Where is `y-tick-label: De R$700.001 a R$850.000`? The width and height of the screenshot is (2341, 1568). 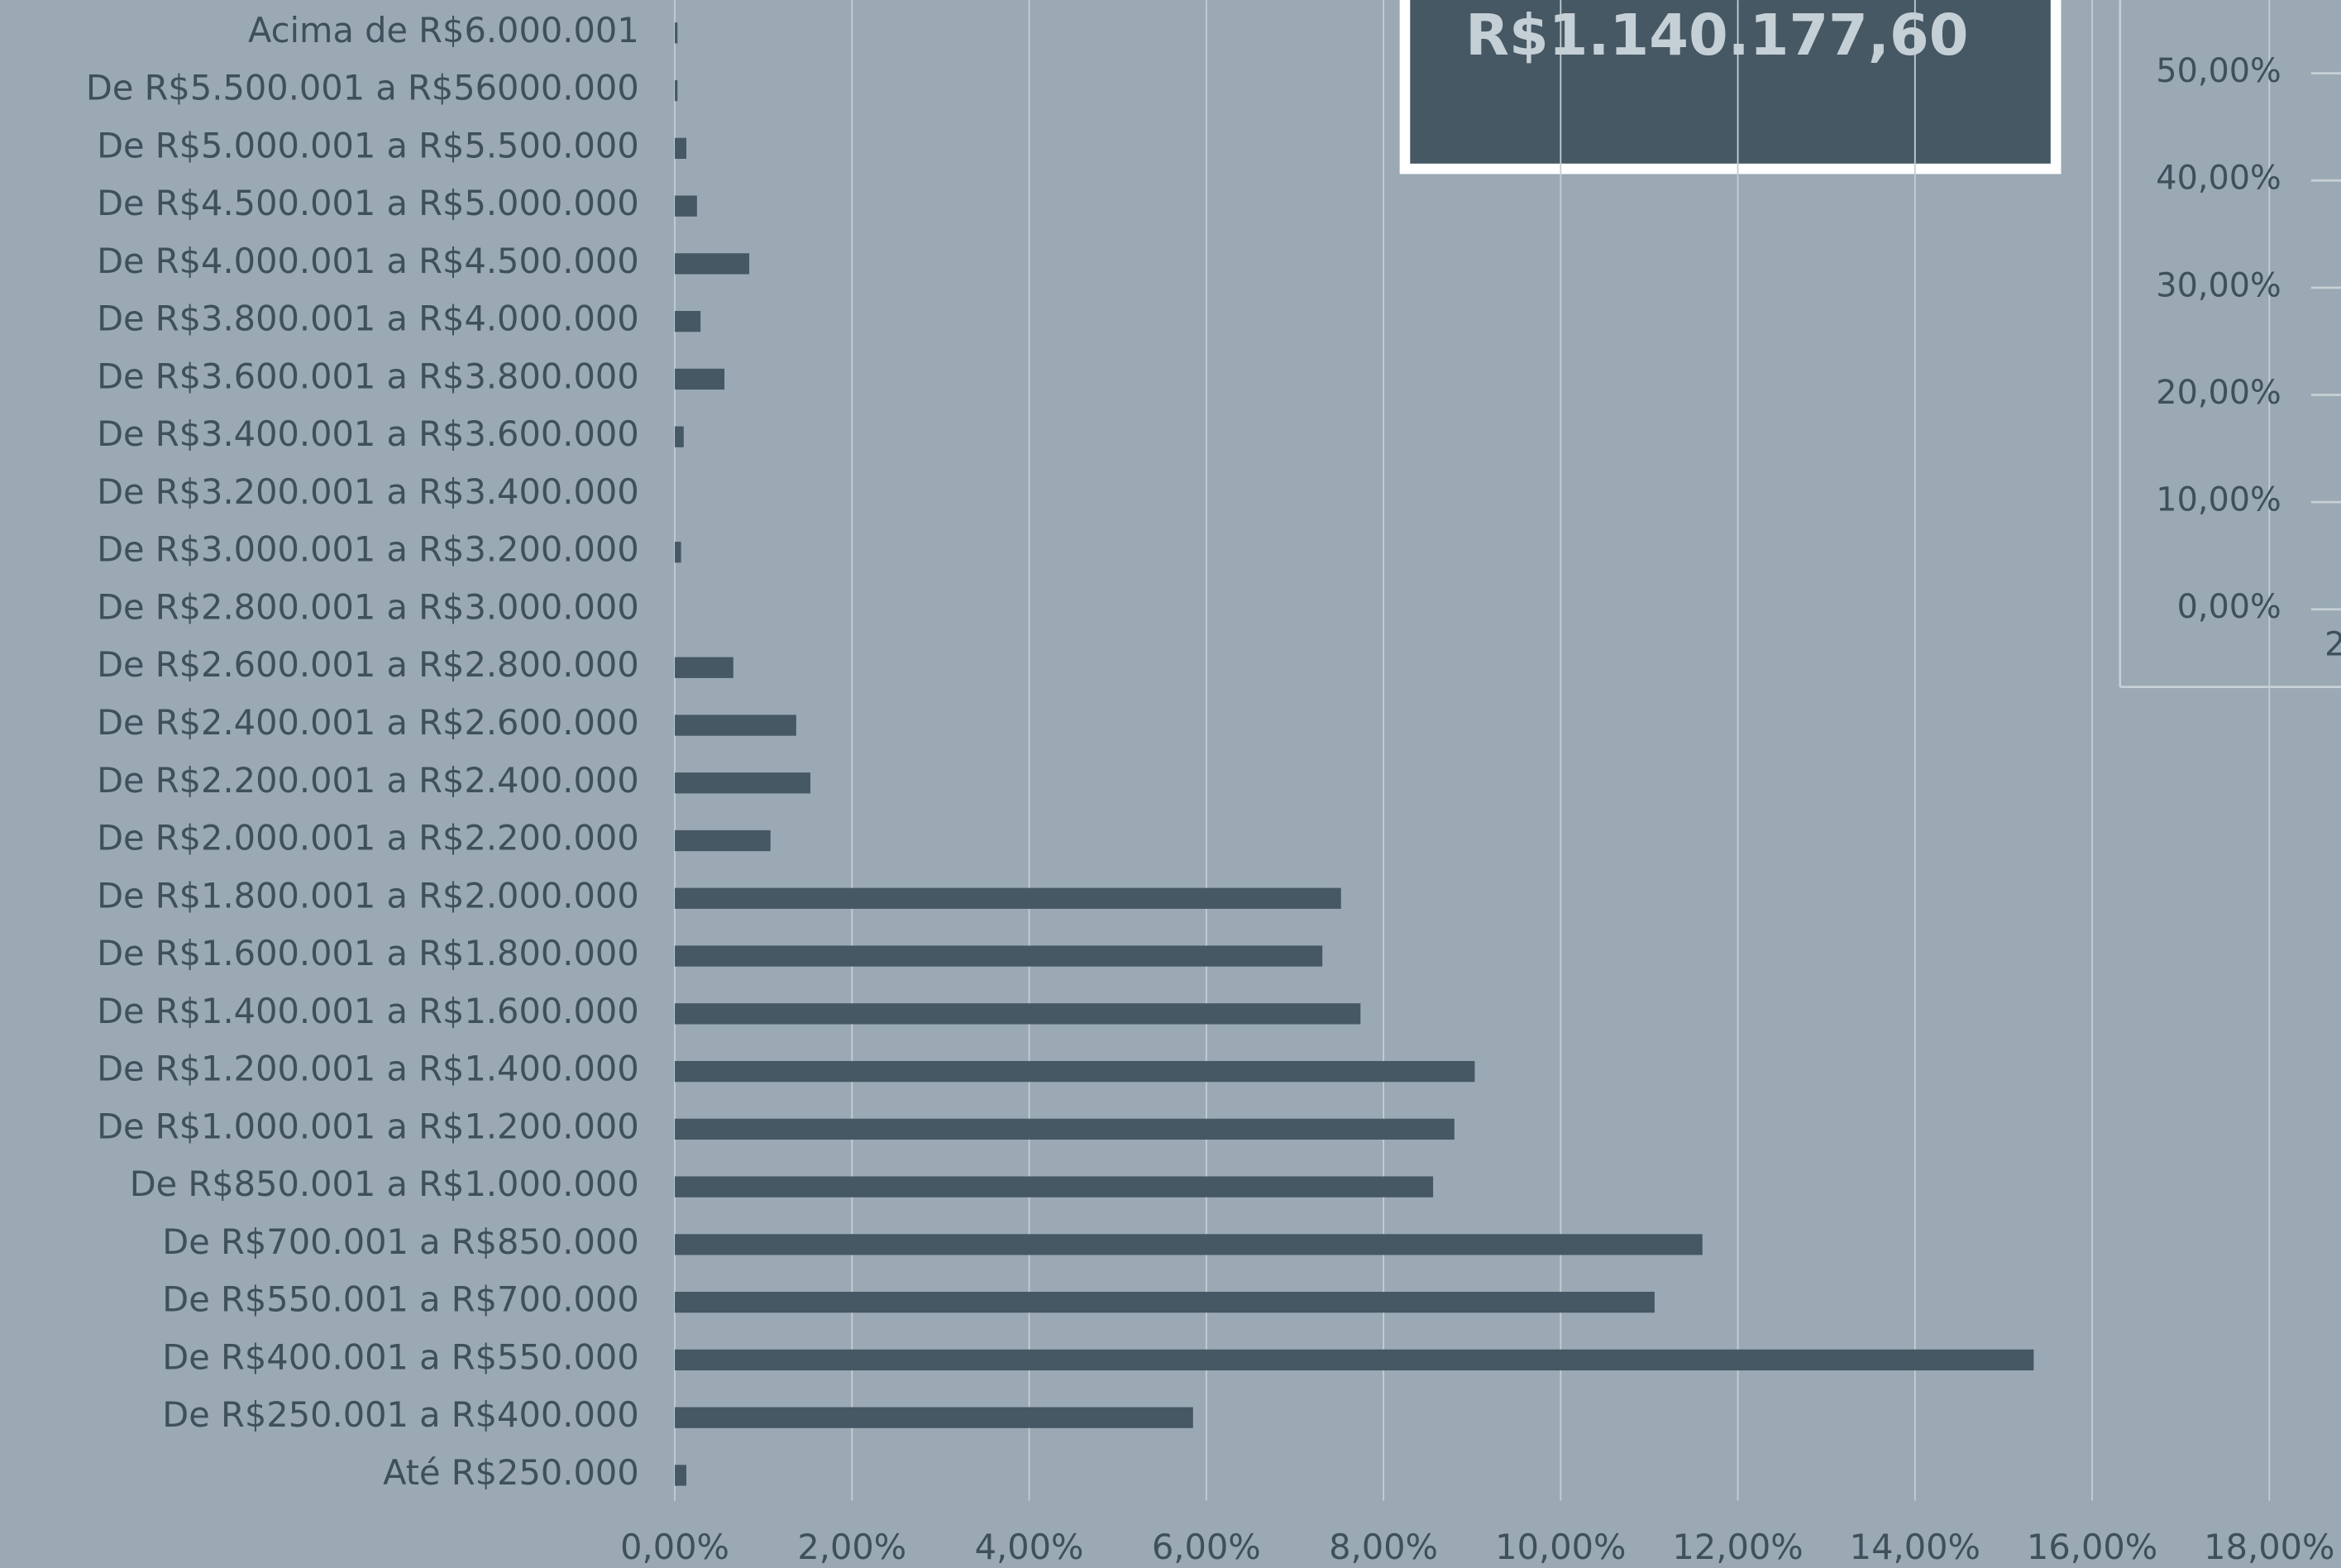
y-tick-label: De R$700.001 a R$850.000 is located at coordinates (400, 1241).